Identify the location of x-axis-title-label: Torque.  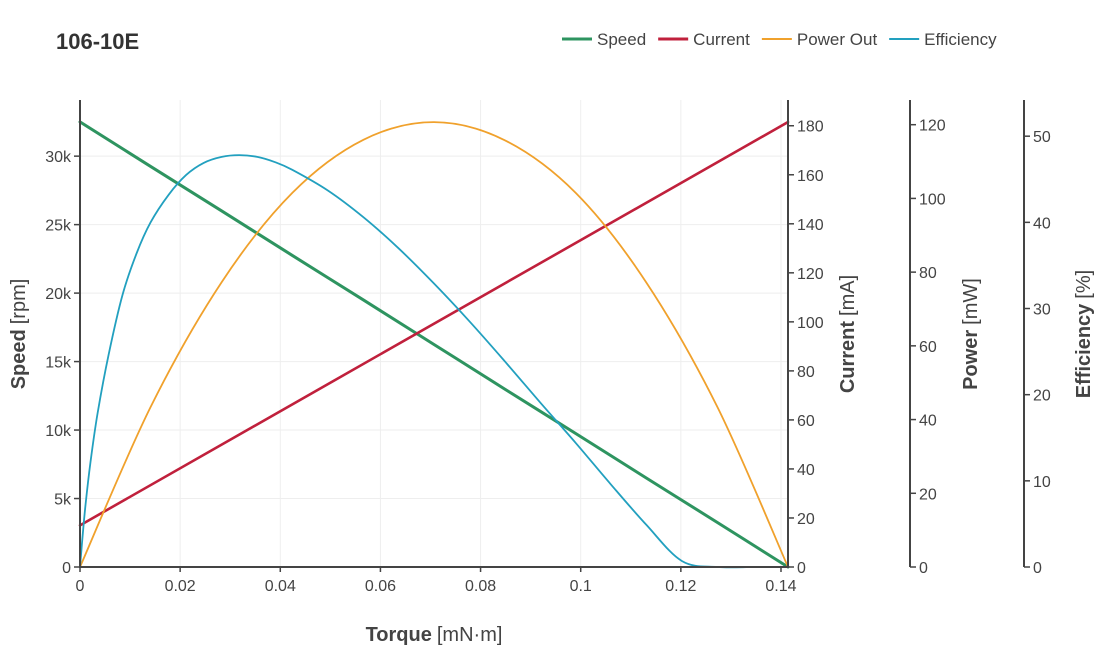
(399, 635).